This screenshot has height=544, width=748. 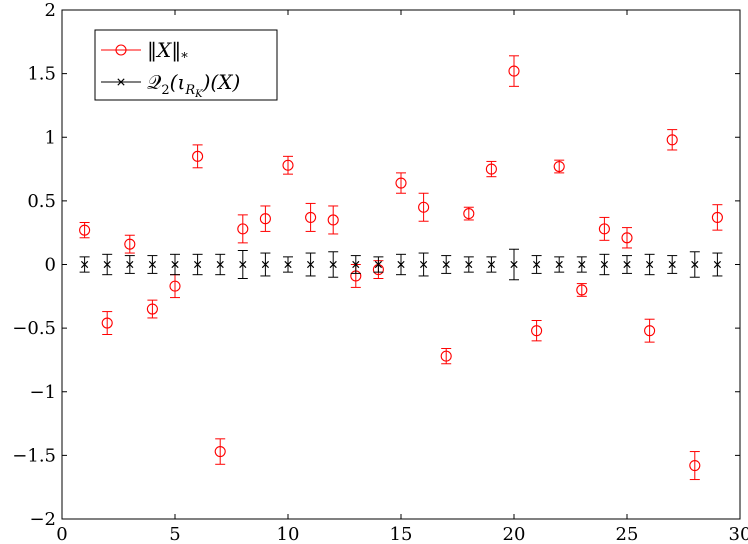 What do you see at coordinates (61, 534) in the screenshot?
I see `x-tick-label: 0` at bounding box center [61, 534].